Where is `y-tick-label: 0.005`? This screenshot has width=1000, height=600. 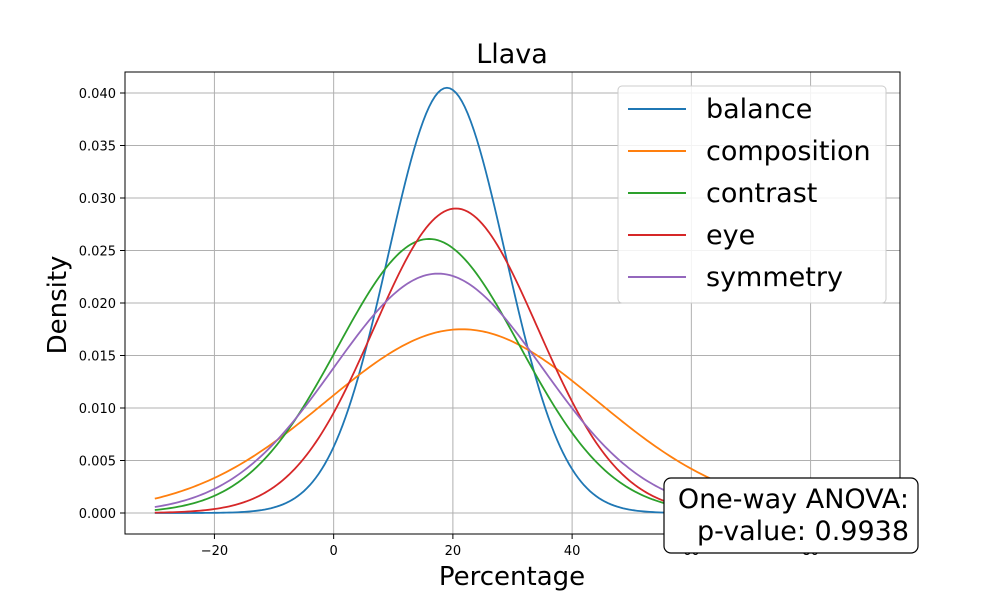 y-tick-label: 0.005 is located at coordinates (97, 462).